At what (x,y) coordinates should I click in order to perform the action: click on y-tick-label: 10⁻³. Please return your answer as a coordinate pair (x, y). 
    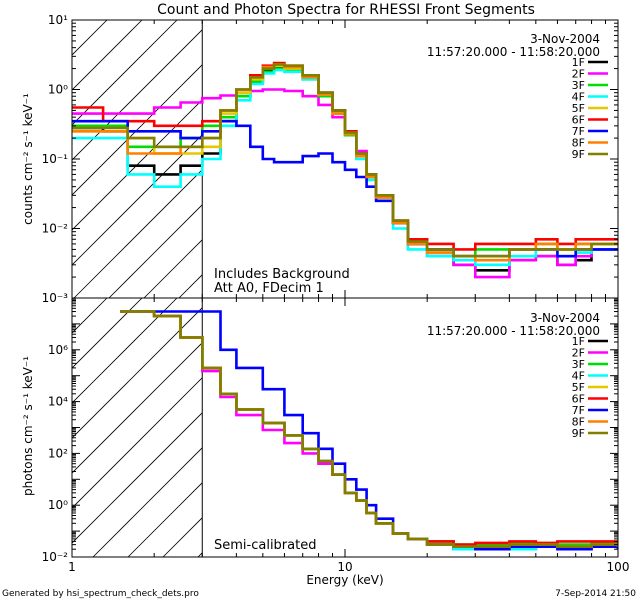
    Looking at the image, I should click on (55, 298).